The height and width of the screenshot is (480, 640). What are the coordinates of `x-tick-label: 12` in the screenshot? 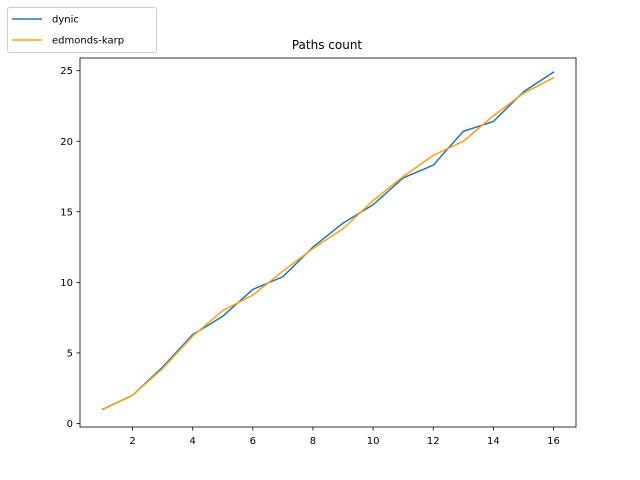 It's located at (433, 441).